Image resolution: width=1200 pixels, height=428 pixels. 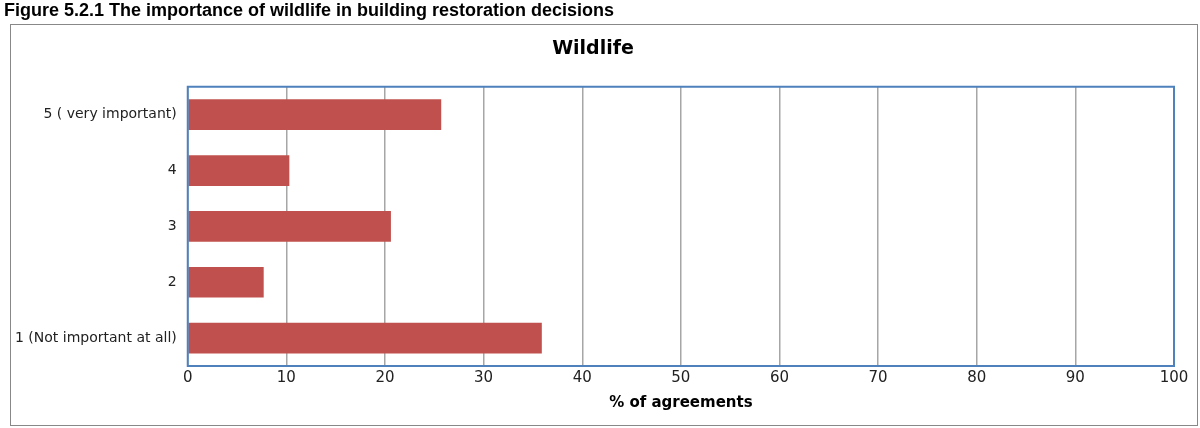 I want to click on y-tick-label: 3, so click(x=172, y=225).